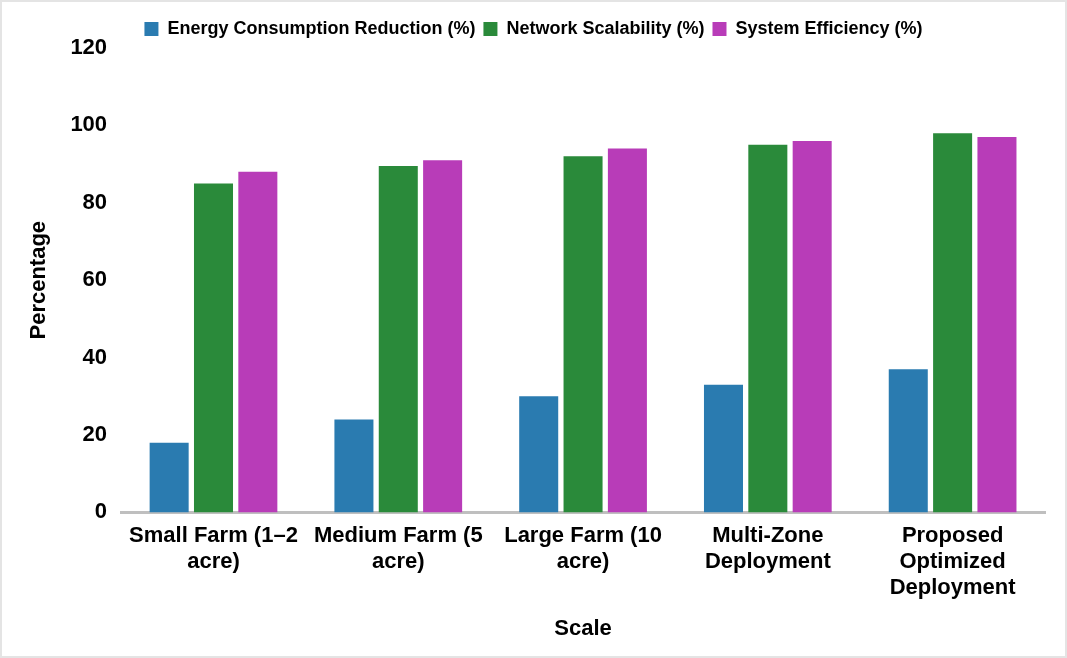 This screenshot has width=1067, height=658. I want to click on y-tick-label: 40, so click(95, 356).